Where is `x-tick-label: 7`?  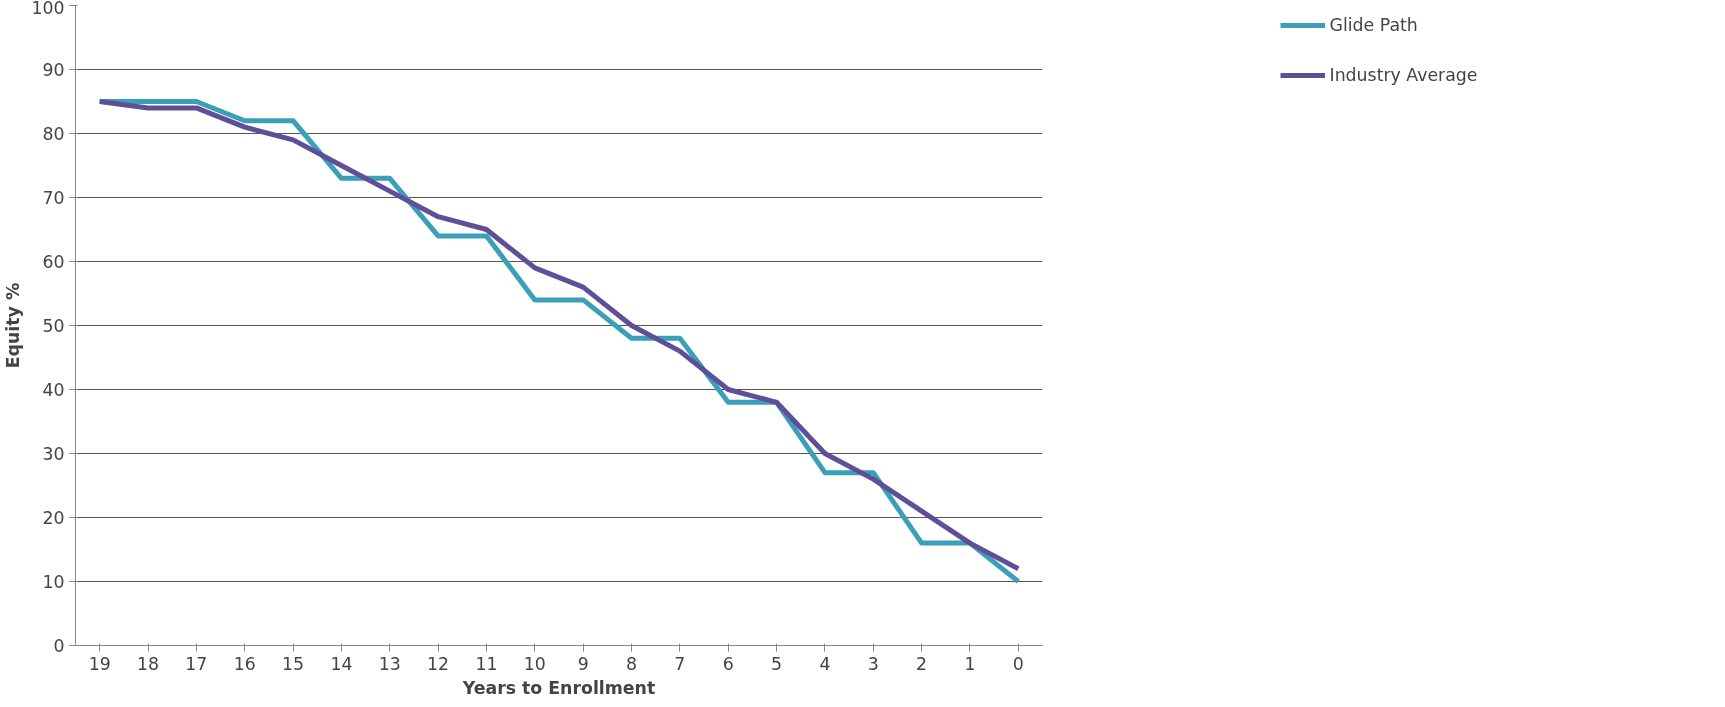
x-tick-label: 7 is located at coordinates (680, 663).